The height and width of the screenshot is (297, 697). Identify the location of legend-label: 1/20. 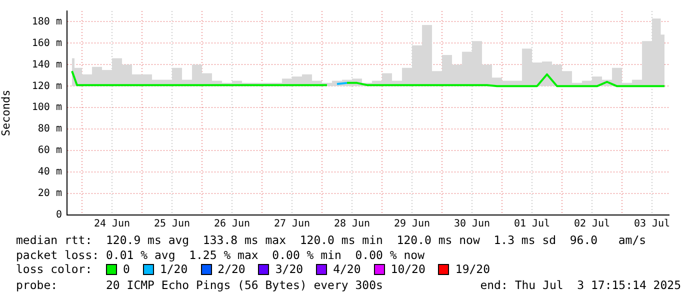
(174, 269).